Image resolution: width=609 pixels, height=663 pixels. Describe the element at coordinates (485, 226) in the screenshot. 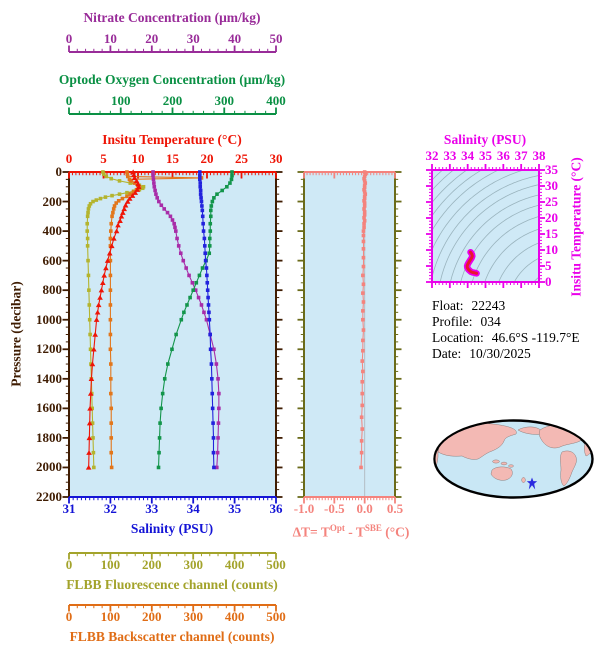

I see `ts-background` at that location.